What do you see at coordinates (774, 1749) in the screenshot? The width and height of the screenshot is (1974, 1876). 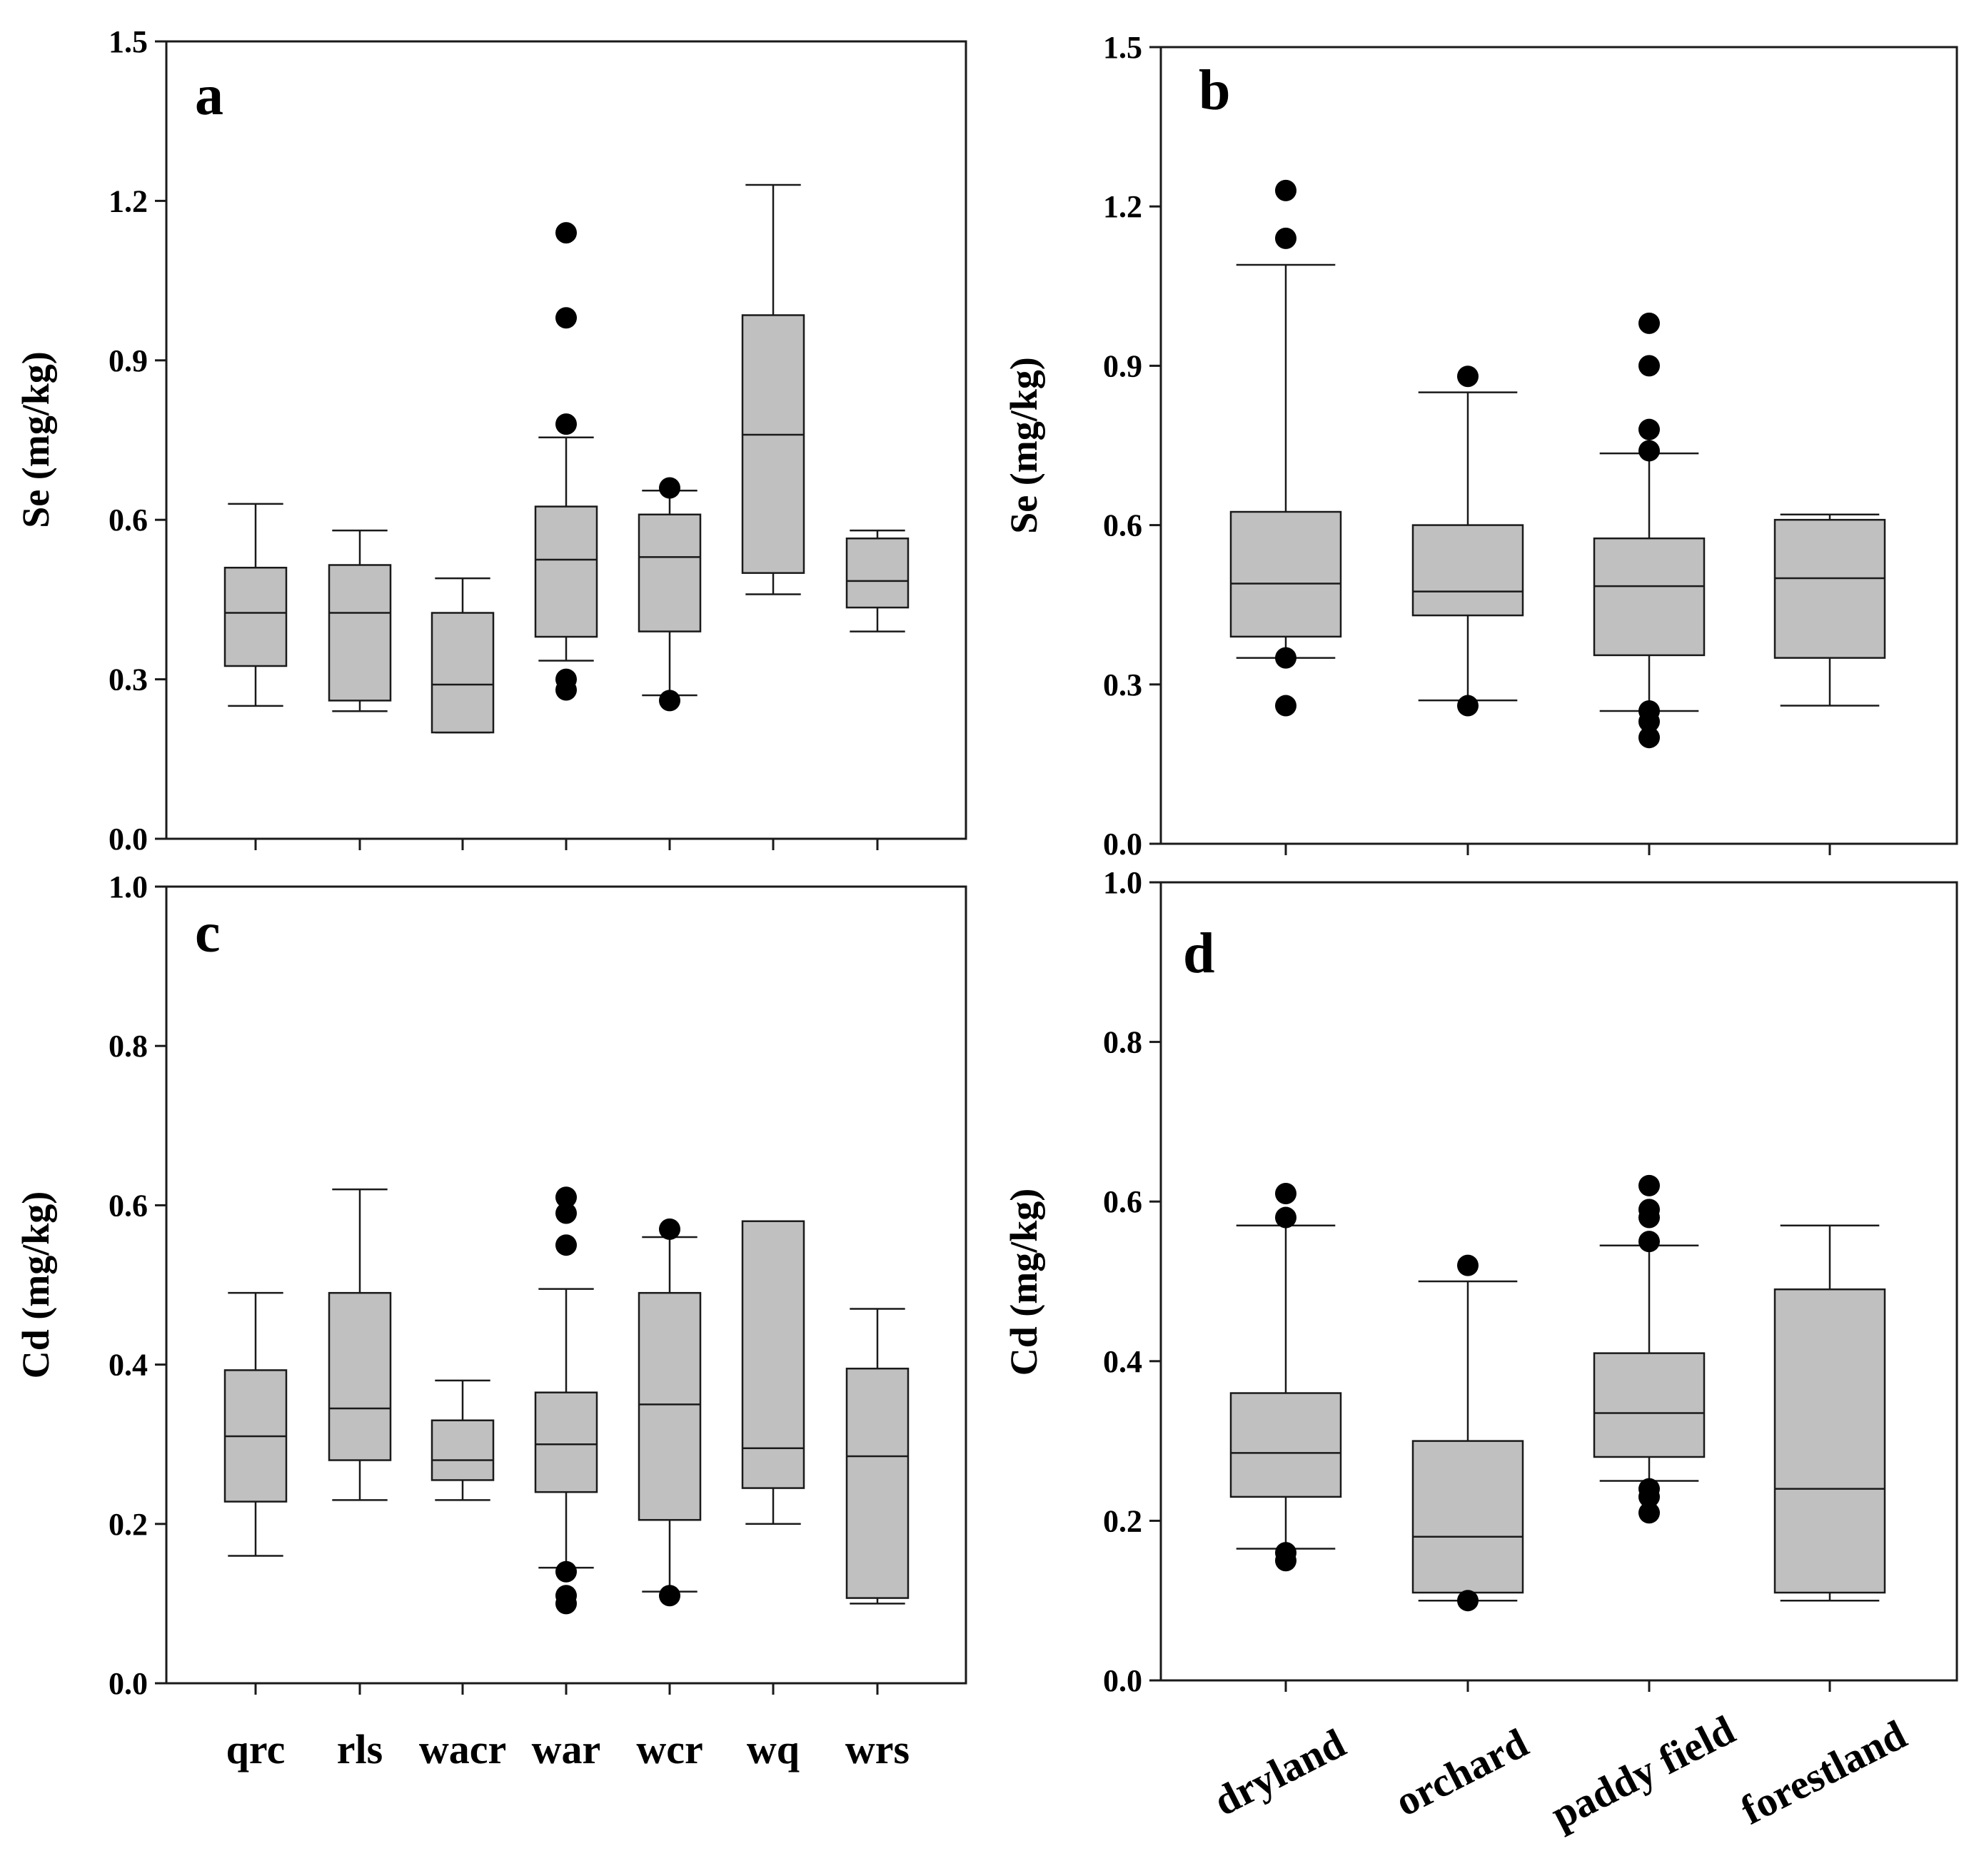 I see `category-label: wq` at bounding box center [774, 1749].